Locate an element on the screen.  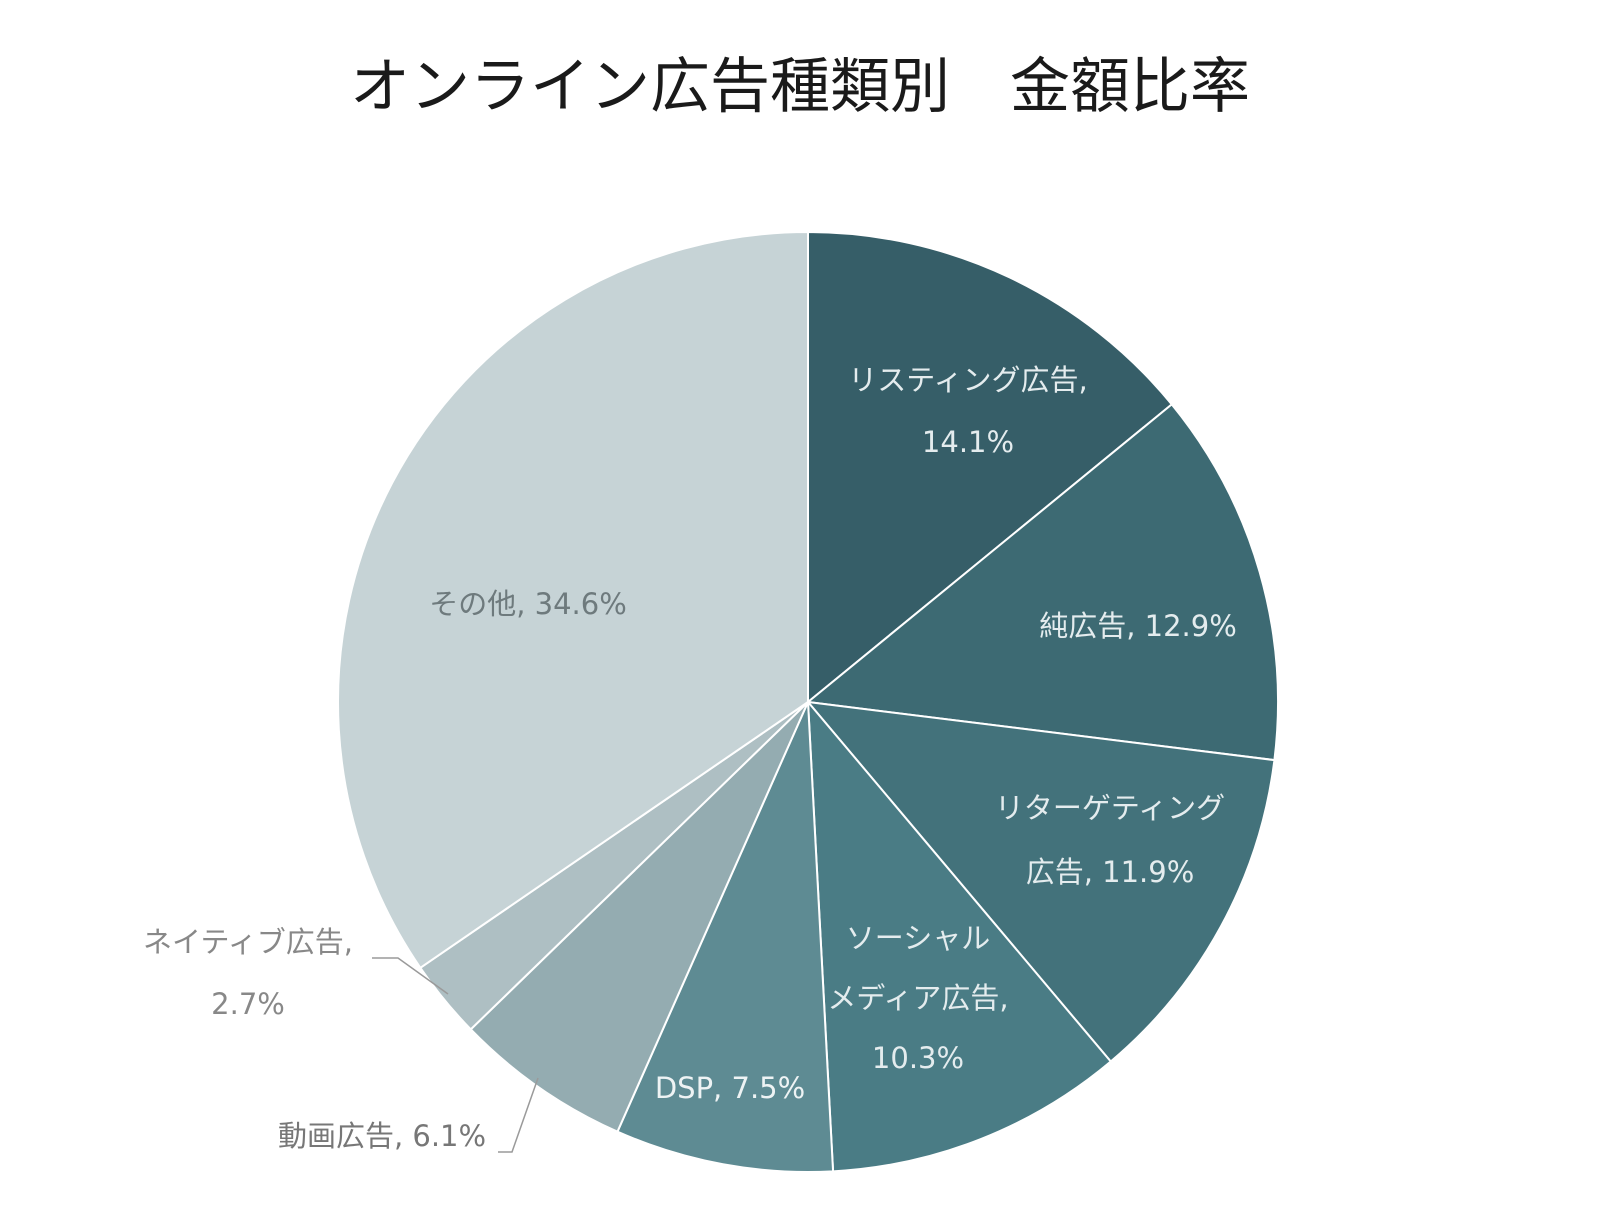
slice-label: ソーシャルメディア広告, 10.3% is located at coordinates (917, 998).